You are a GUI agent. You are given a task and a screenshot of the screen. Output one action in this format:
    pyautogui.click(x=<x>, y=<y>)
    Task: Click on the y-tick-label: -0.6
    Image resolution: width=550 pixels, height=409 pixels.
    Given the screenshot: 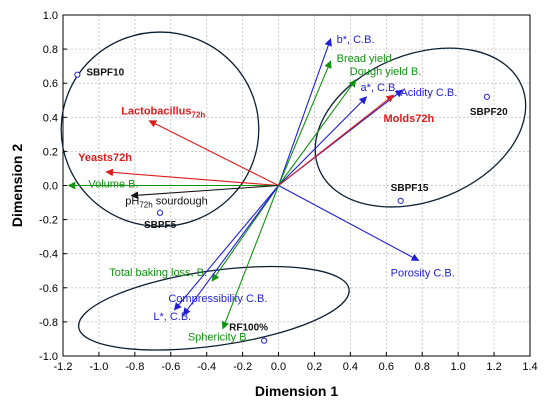 What is the action you would take?
    pyautogui.click(x=48, y=289)
    